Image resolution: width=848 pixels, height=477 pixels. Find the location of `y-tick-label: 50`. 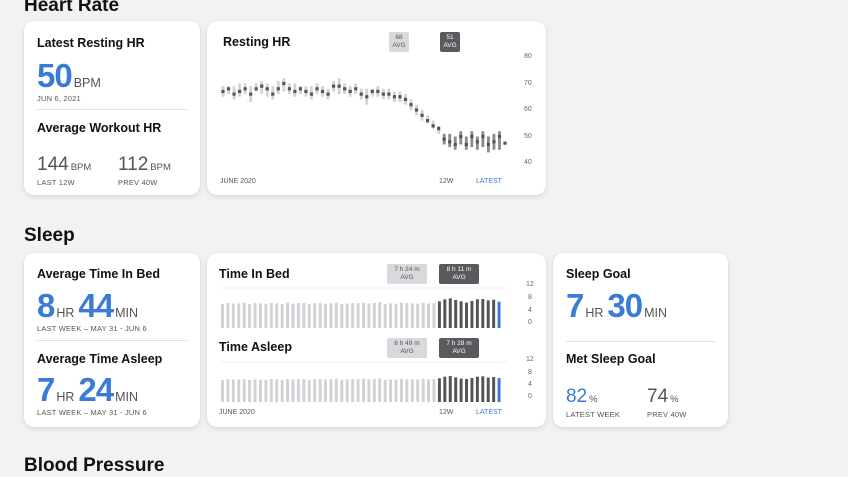

y-tick-label: 50 is located at coordinates (528, 136).